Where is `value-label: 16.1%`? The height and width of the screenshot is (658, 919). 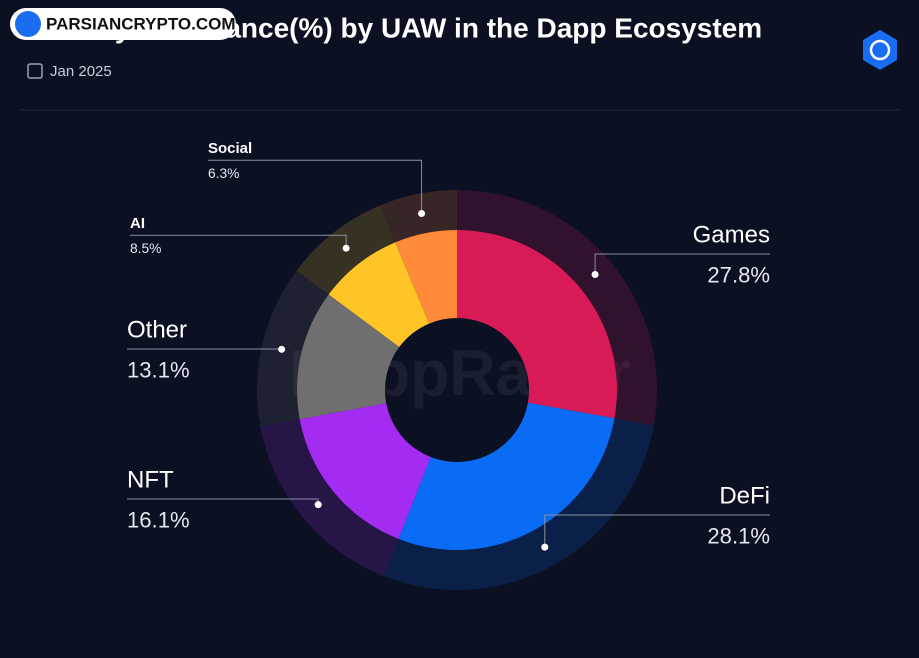 value-label: 16.1% is located at coordinates (158, 520).